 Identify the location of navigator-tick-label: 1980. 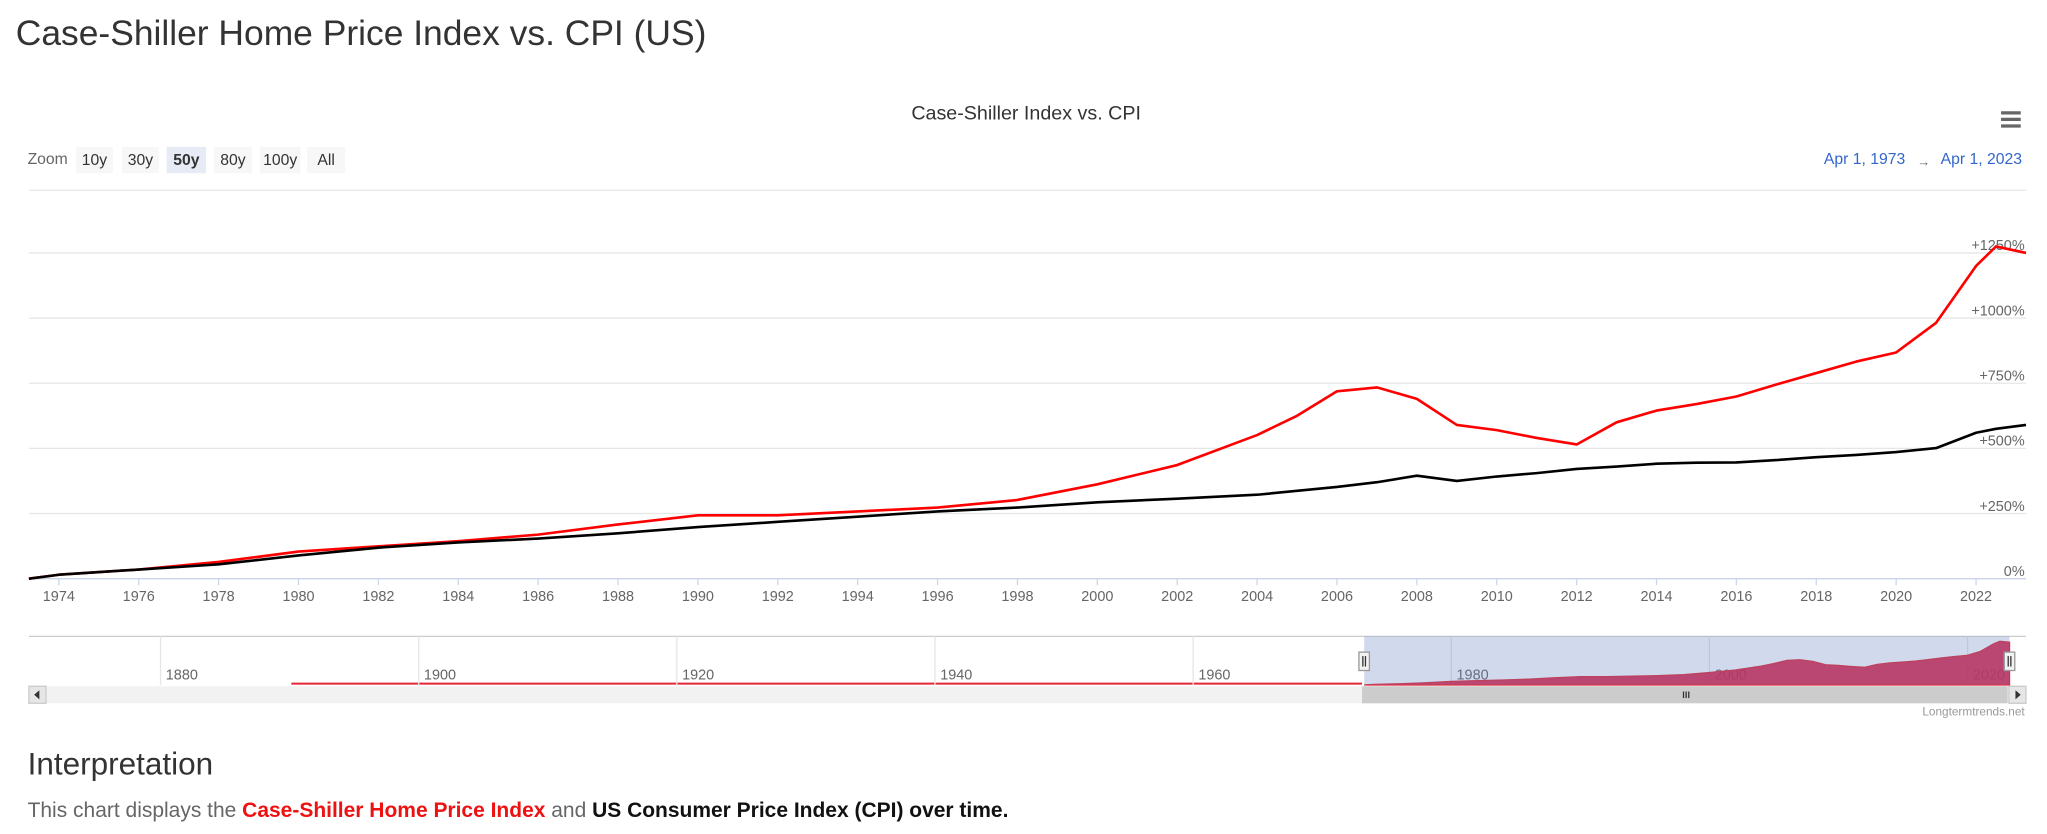
(1473, 676).